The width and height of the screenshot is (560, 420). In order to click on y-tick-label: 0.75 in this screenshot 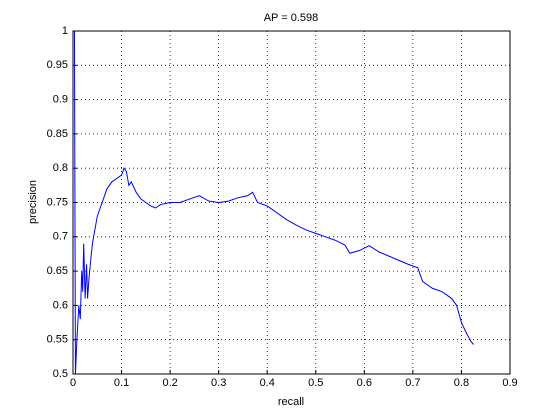, I will do `click(57, 202)`.